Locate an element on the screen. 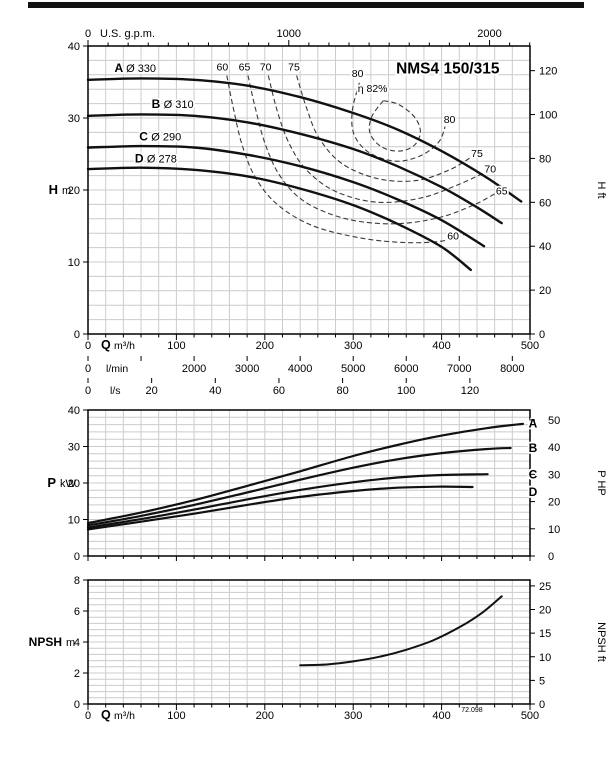  lmin-axis: 0 2000 3000 4000 5000 6000 7000 8000 l/min is located at coordinates (305, 365).